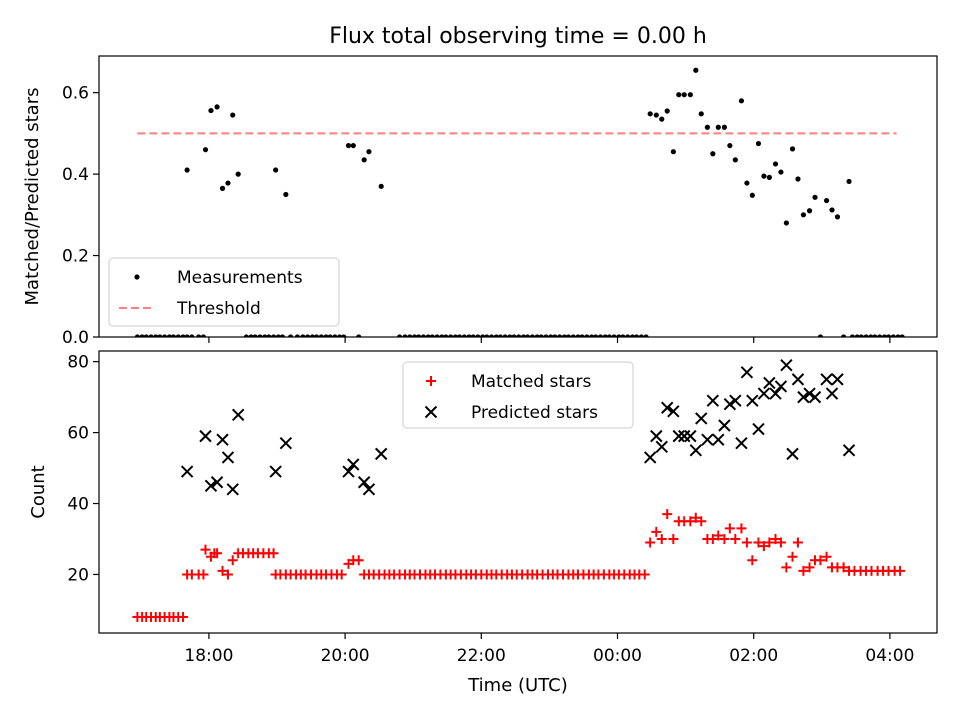 The height and width of the screenshot is (724, 960). I want to click on series-predicted-stars, so click(518, 427).